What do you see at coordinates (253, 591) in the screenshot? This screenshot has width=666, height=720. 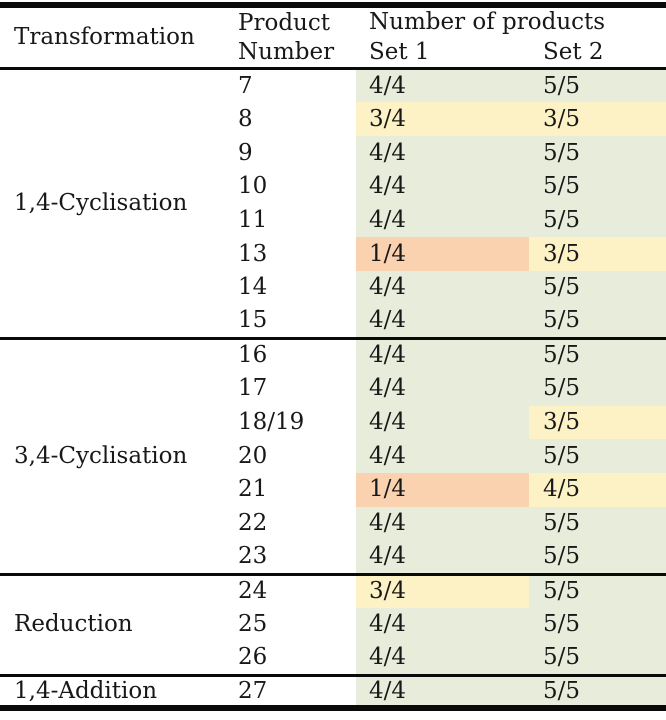 I see `product-number-cell: 24` at bounding box center [253, 591].